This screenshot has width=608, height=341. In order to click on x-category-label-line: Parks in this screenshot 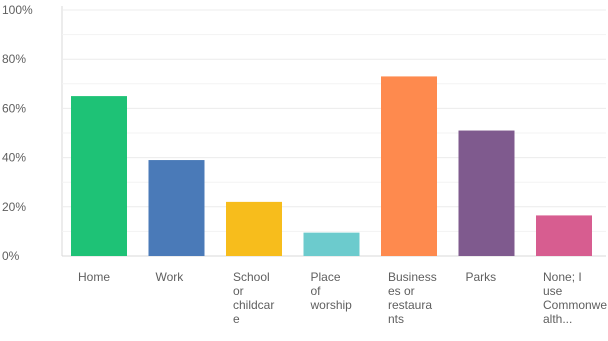, I will do `click(481, 277)`.